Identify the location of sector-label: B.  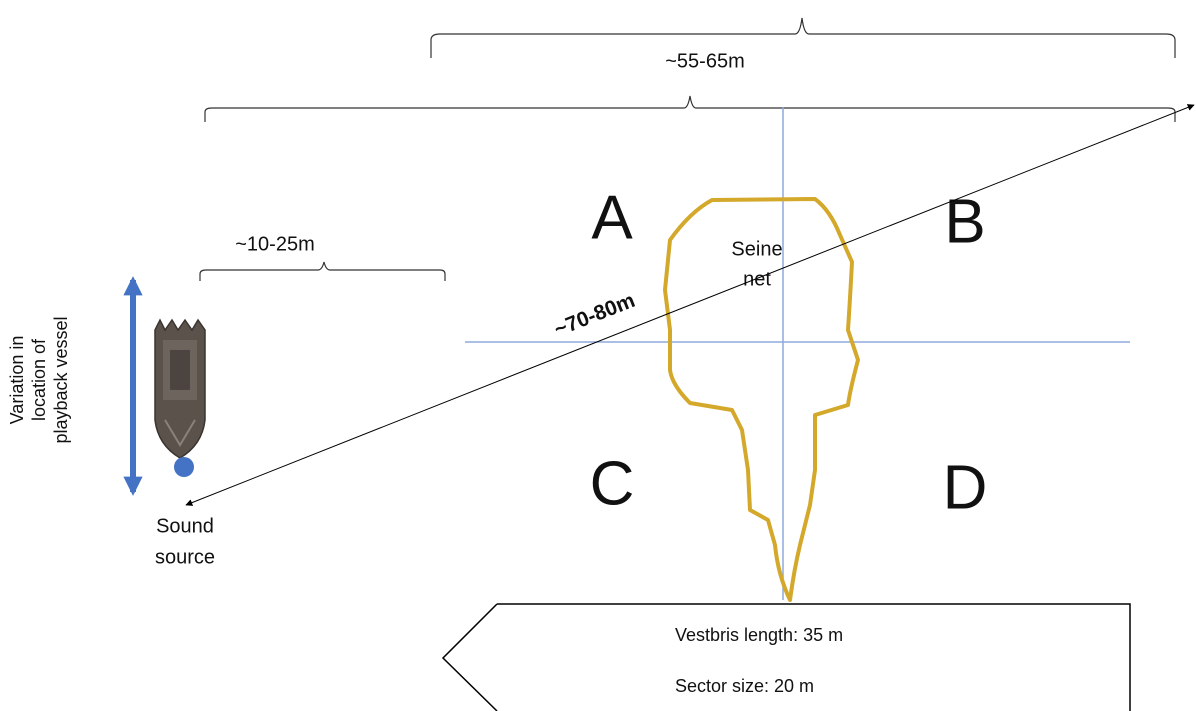
(964, 221).